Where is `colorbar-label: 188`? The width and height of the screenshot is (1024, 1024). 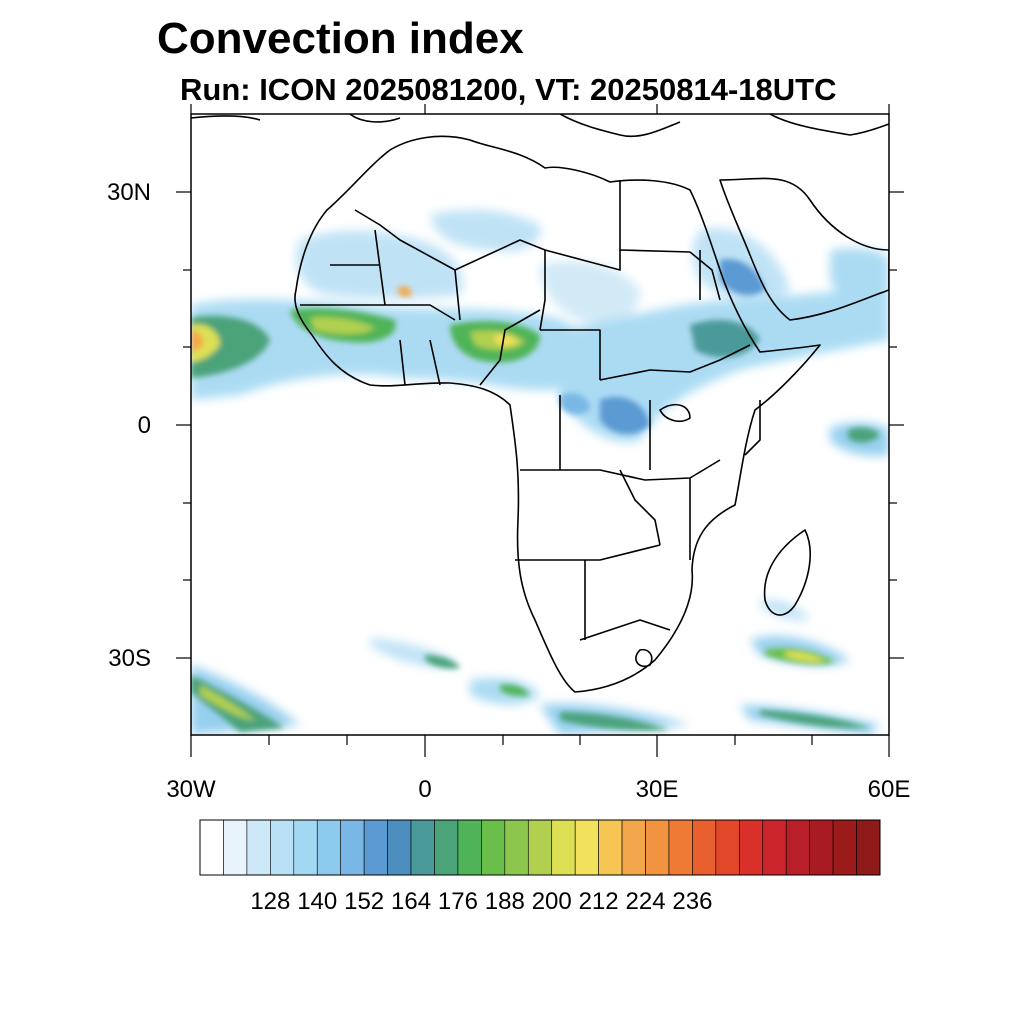
colorbar-label: 188 is located at coordinates (504, 901).